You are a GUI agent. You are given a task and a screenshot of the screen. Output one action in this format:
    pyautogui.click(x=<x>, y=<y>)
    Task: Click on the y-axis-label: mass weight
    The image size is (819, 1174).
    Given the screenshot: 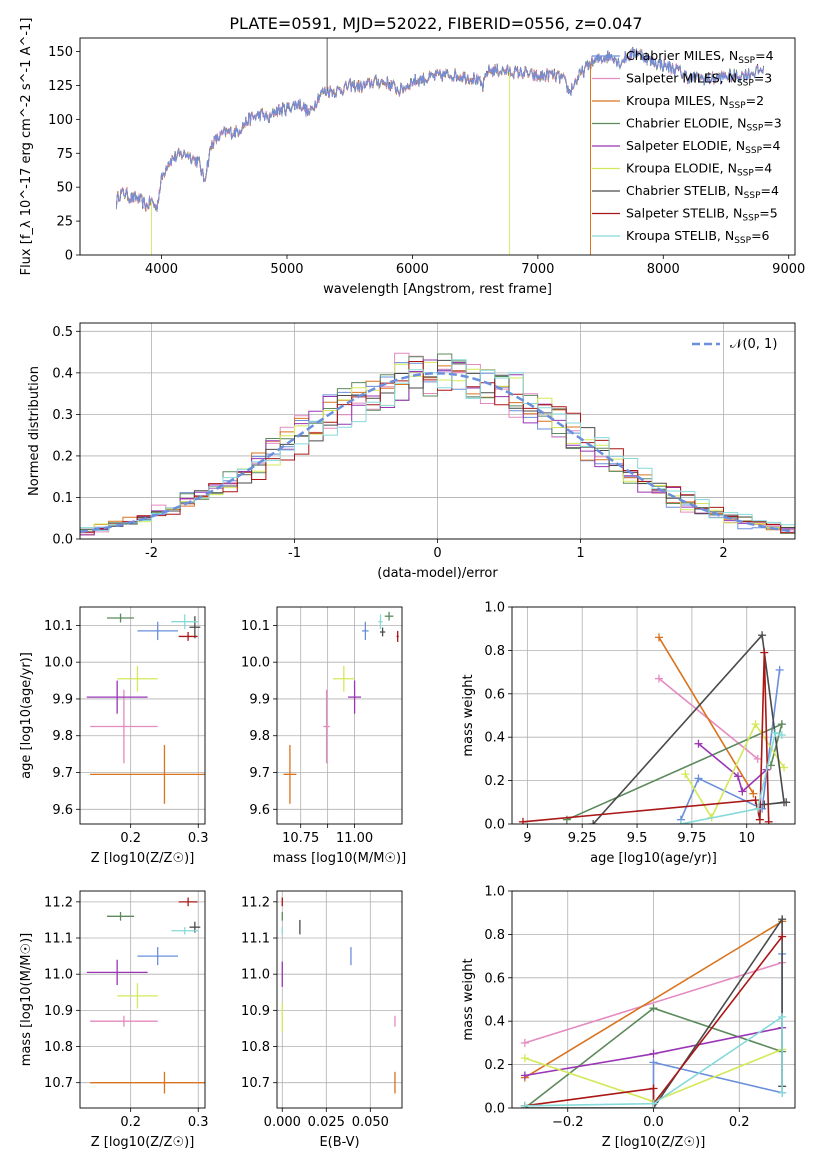 What is the action you would take?
    pyautogui.click(x=468, y=715)
    